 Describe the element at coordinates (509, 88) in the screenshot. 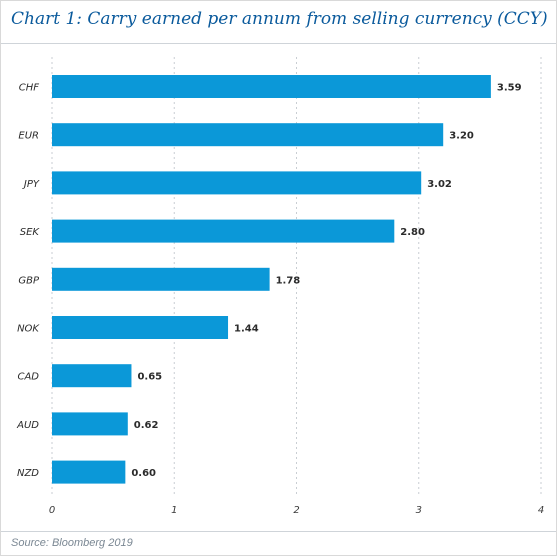

I see `data-label: 3.59` at that location.